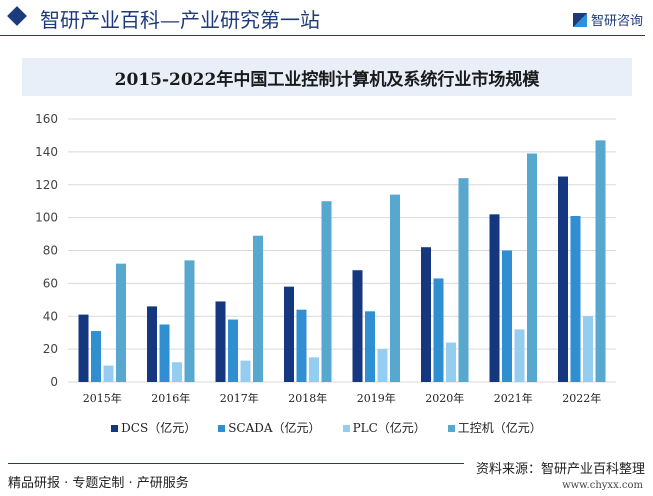  What do you see at coordinates (616, 21) in the screenshot?
I see `logo-text: 智研咨询` at bounding box center [616, 21].